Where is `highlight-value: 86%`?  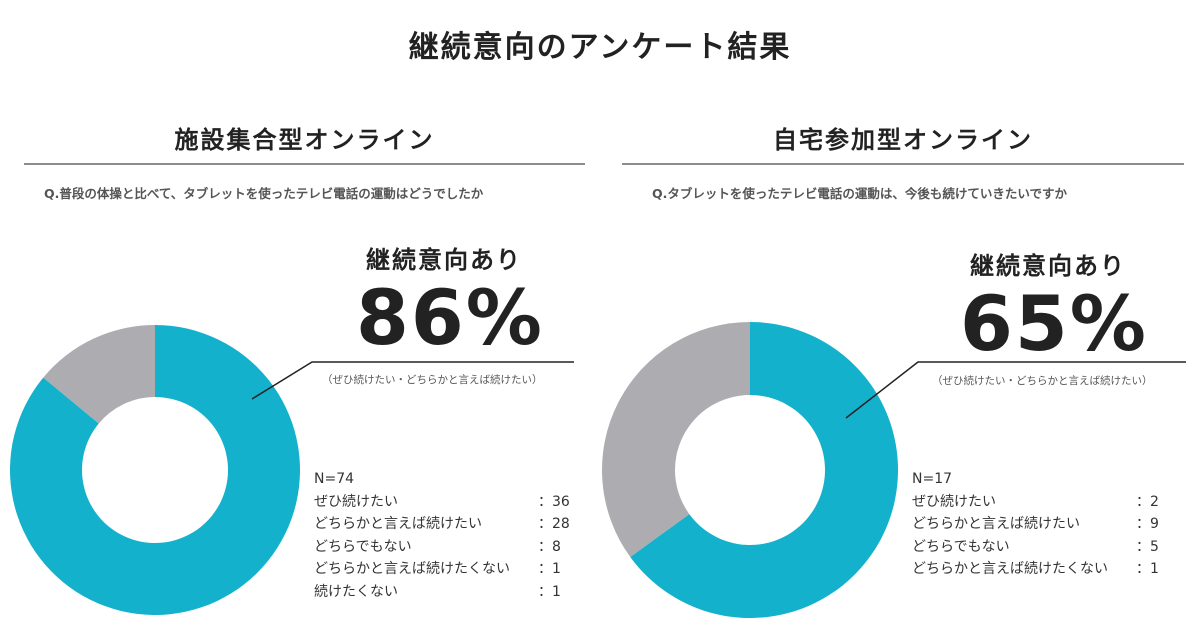 highlight-value: 86% is located at coordinates (450, 317).